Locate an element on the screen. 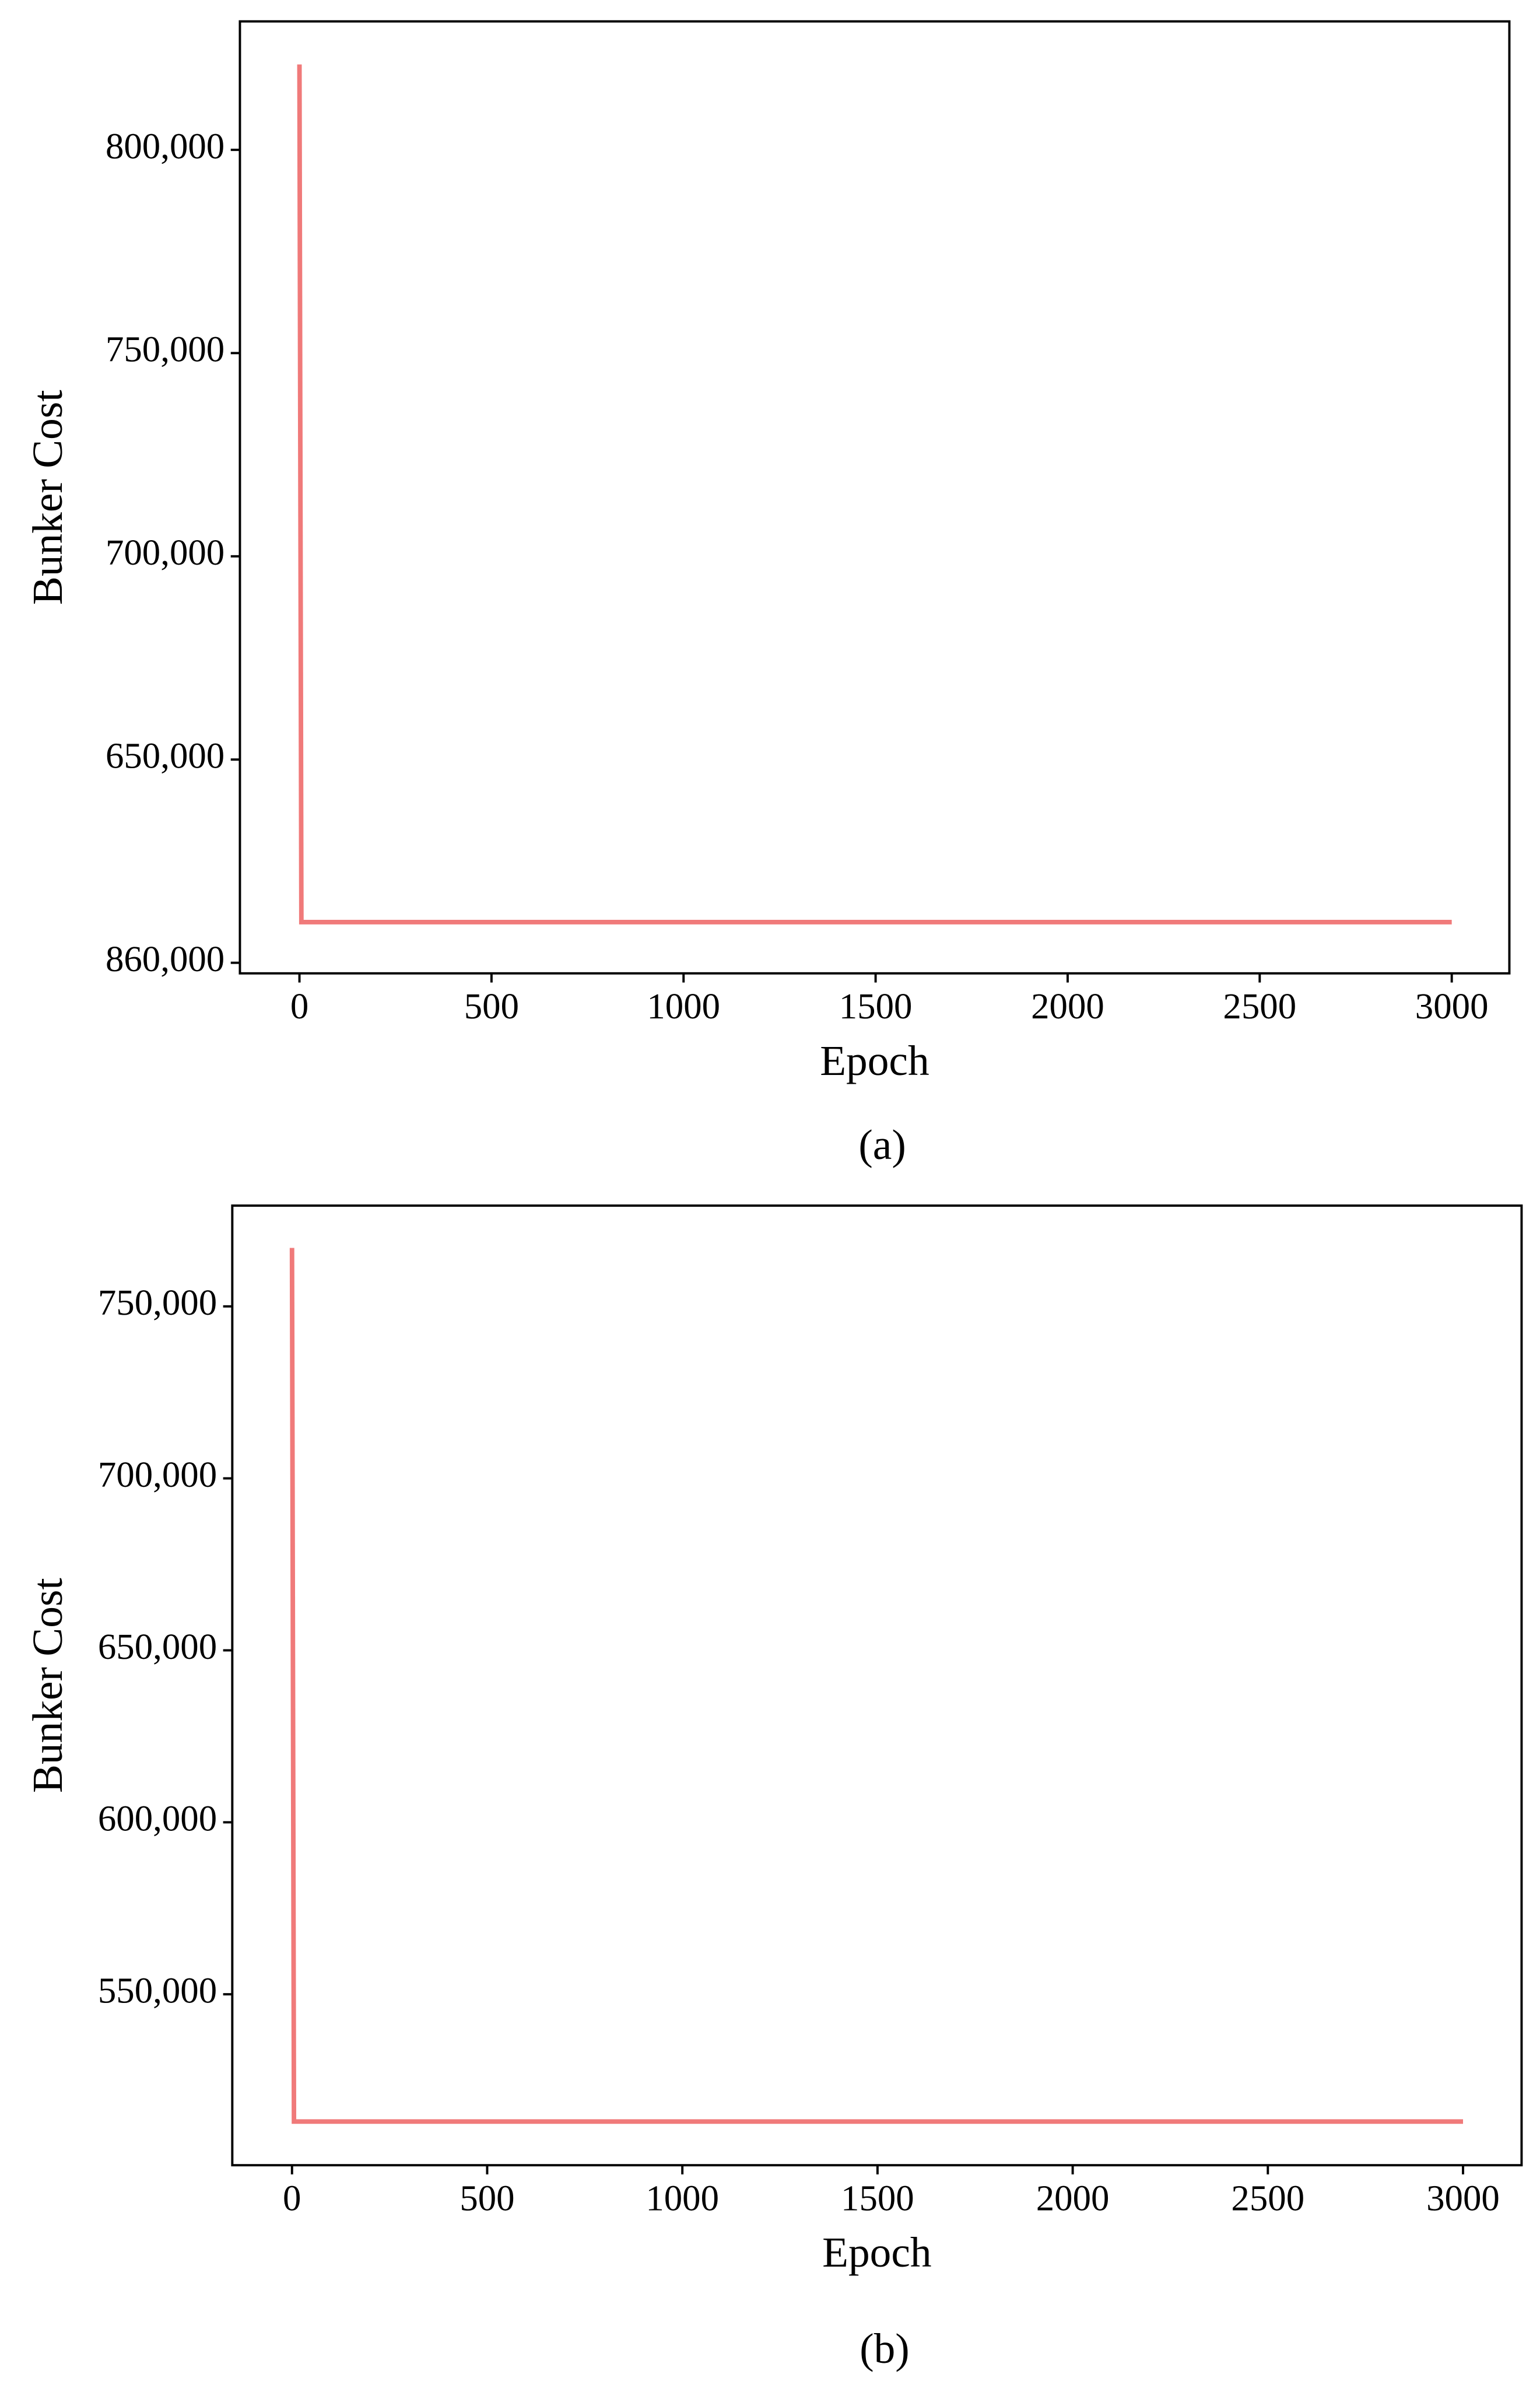  y-tick-label: 800,000 is located at coordinates (165, 145).